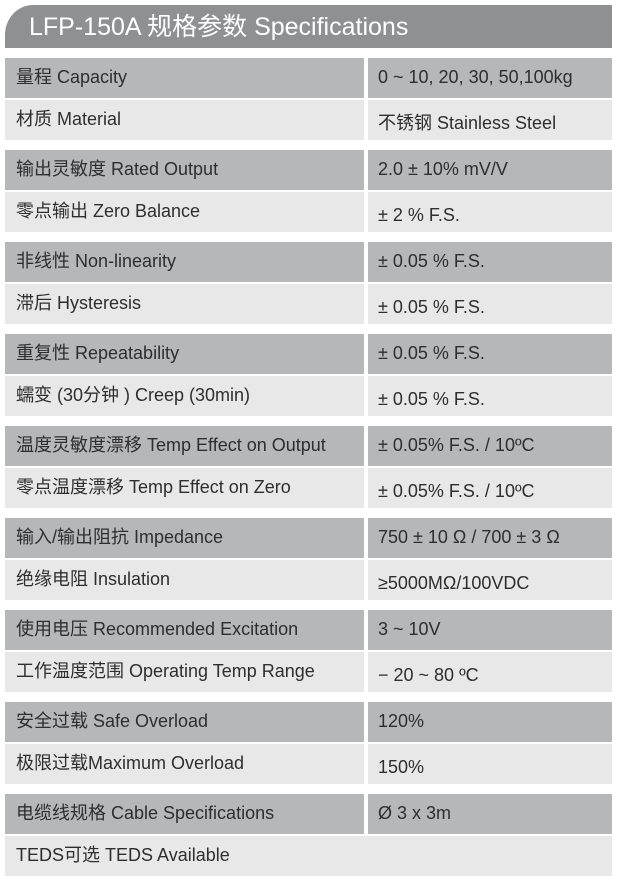 This screenshot has width=619, height=889. I want to click on spec-label: TEDS可选 TEDS Available, so click(308, 856).